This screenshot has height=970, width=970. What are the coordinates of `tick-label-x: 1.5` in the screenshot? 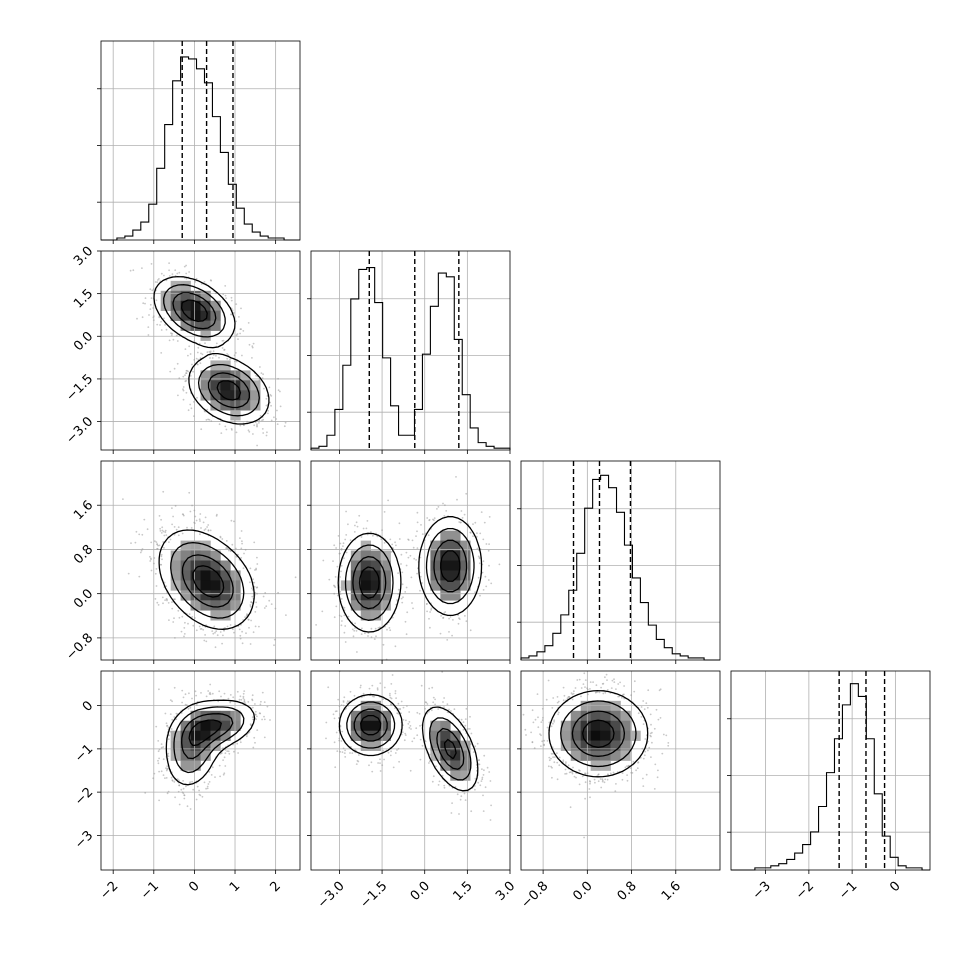 It's located at (462, 891).